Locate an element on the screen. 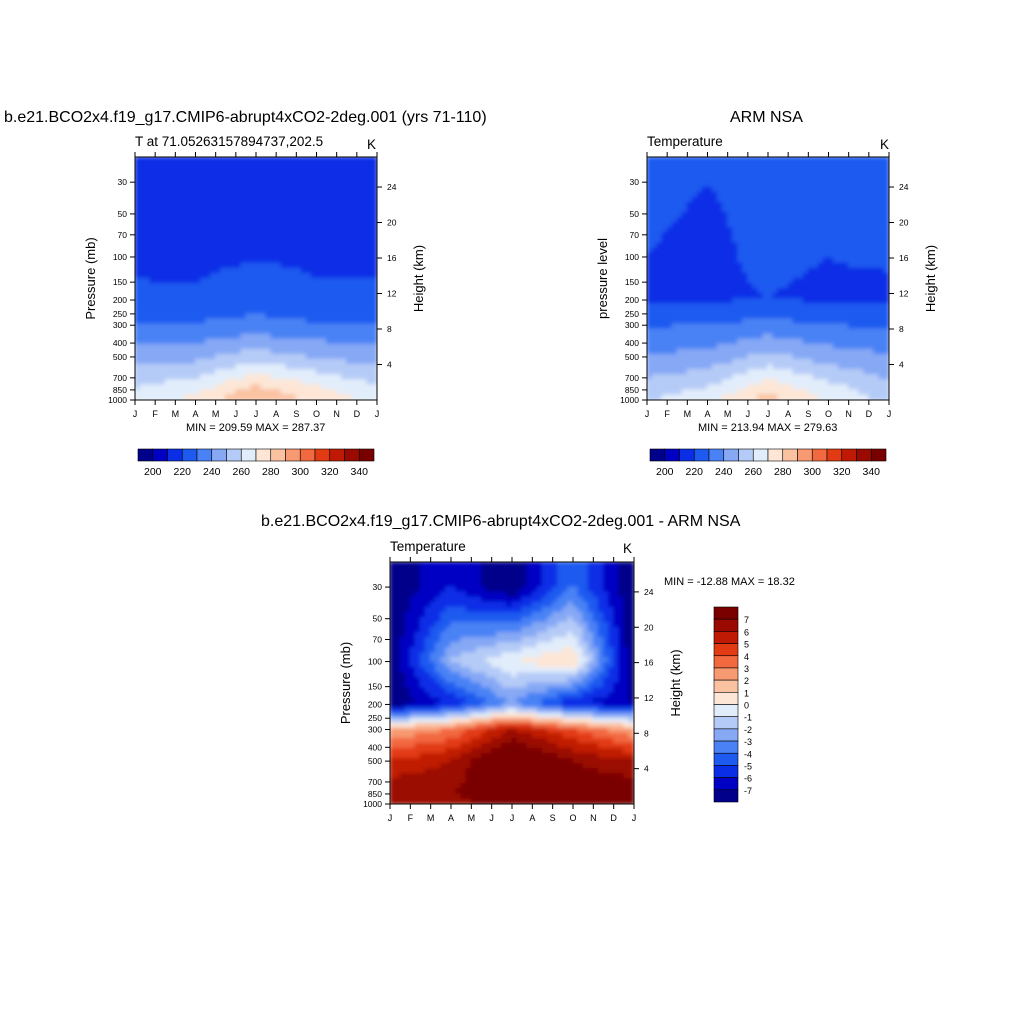  x-tick-label: O is located at coordinates (316, 414).